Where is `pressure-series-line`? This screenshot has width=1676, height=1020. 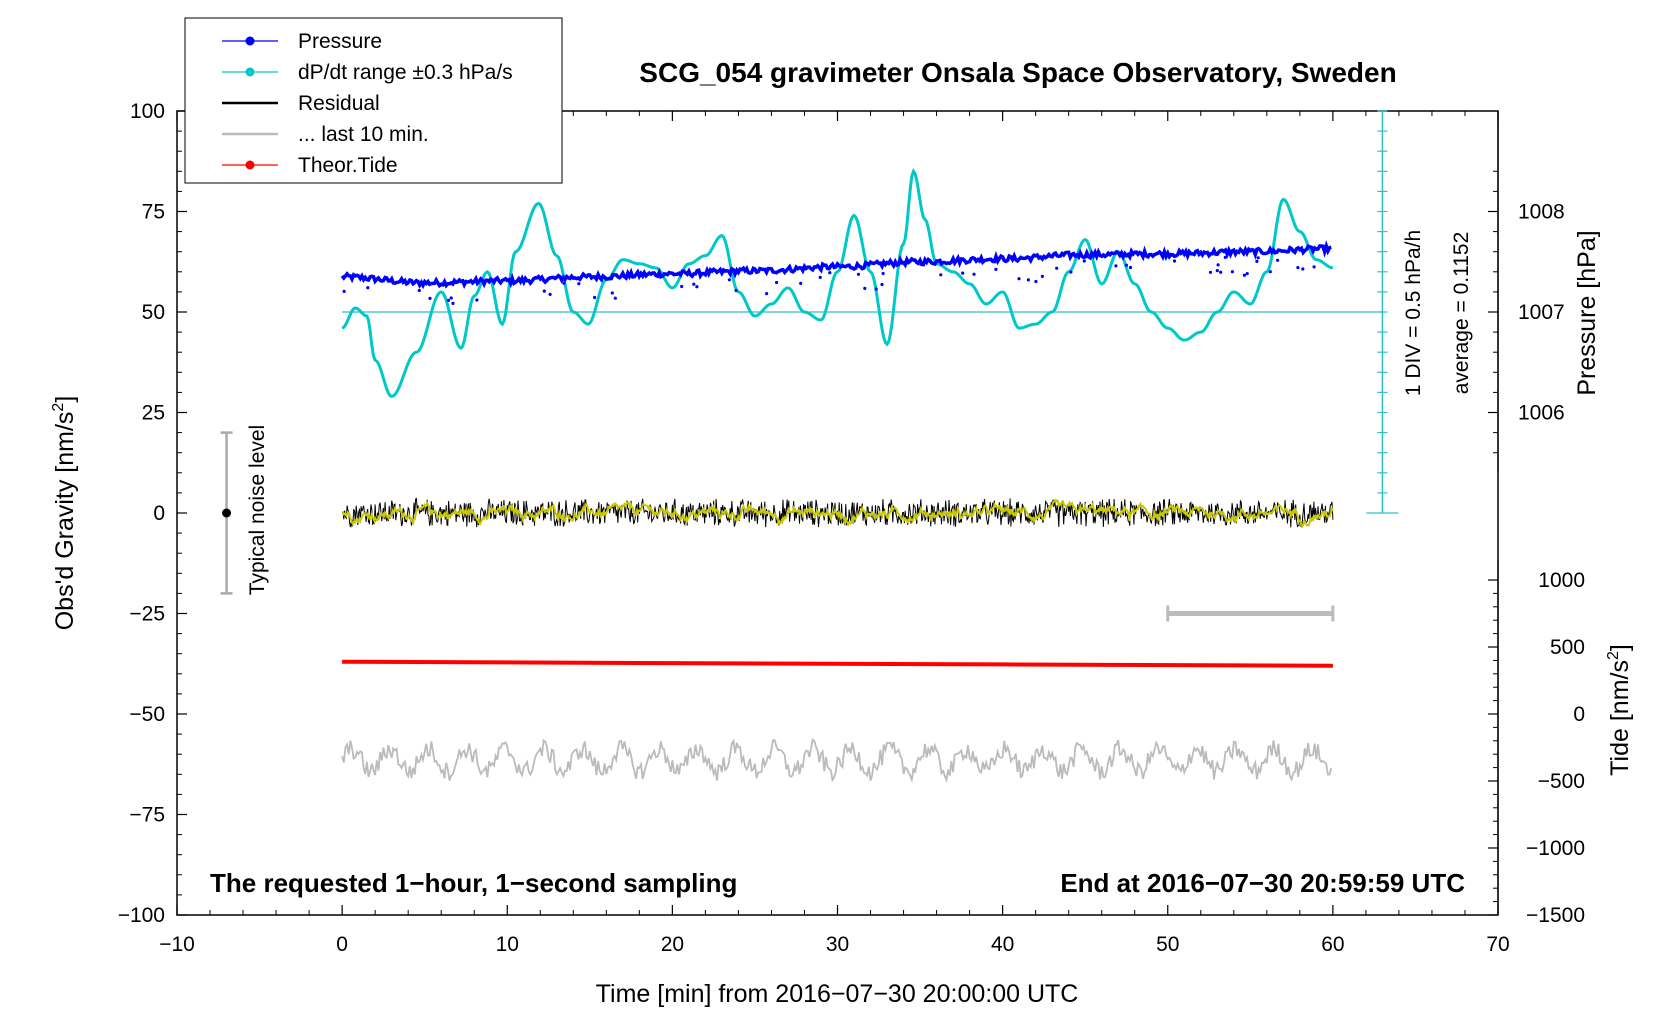
pressure-series-line is located at coordinates (836, 265).